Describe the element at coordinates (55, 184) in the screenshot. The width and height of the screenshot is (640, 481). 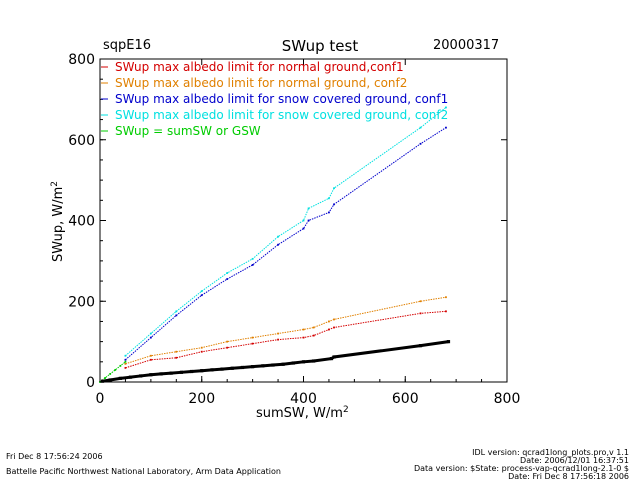
I see `y-axis-label-superscript: 2` at that location.